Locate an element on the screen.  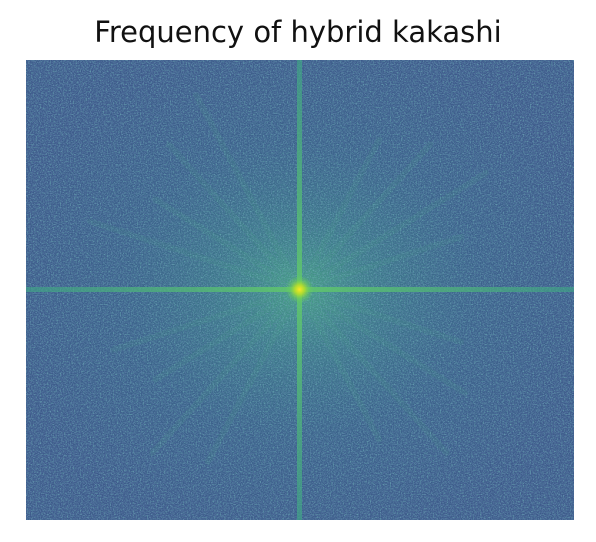
center-peak is located at coordinates (299, 289).